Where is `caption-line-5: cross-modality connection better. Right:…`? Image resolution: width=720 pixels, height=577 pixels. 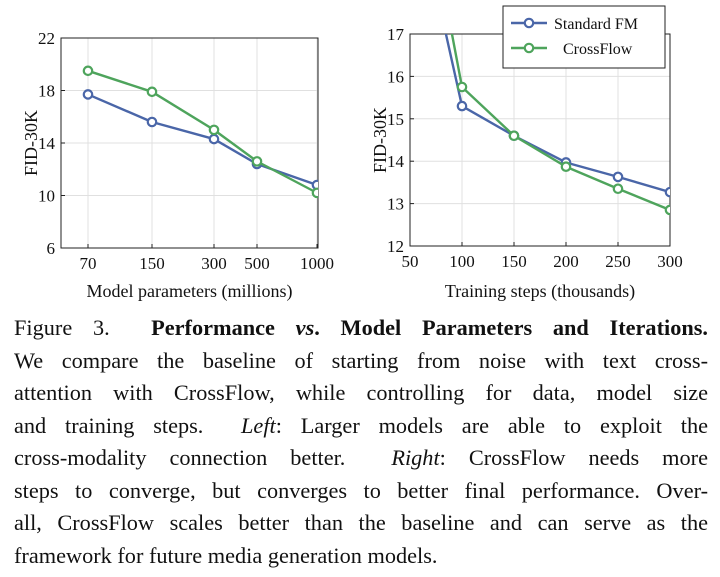 caption-line-5: cross-modality connection better. Right:… is located at coordinates (361, 458).